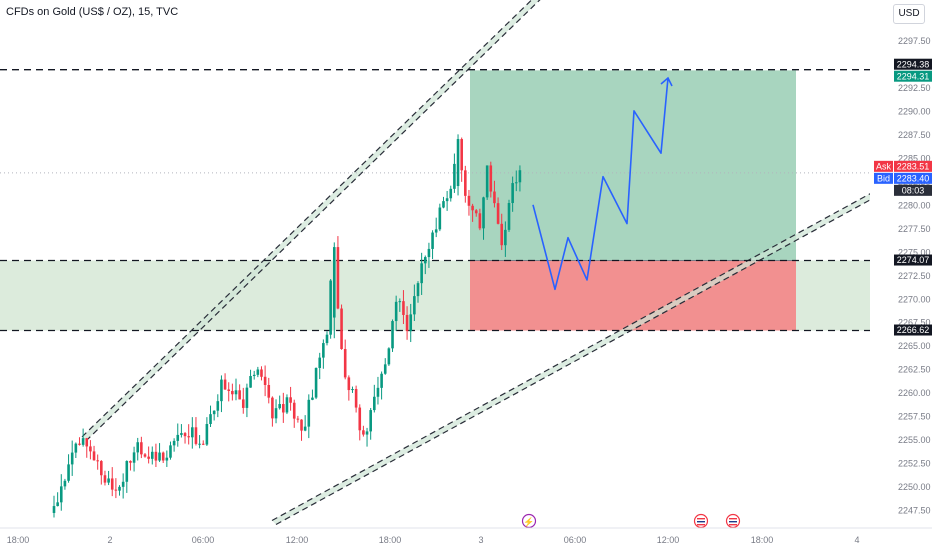 Image resolution: width=932 pixels, height=555 pixels. I want to click on position-profit-zone, so click(633, 165).